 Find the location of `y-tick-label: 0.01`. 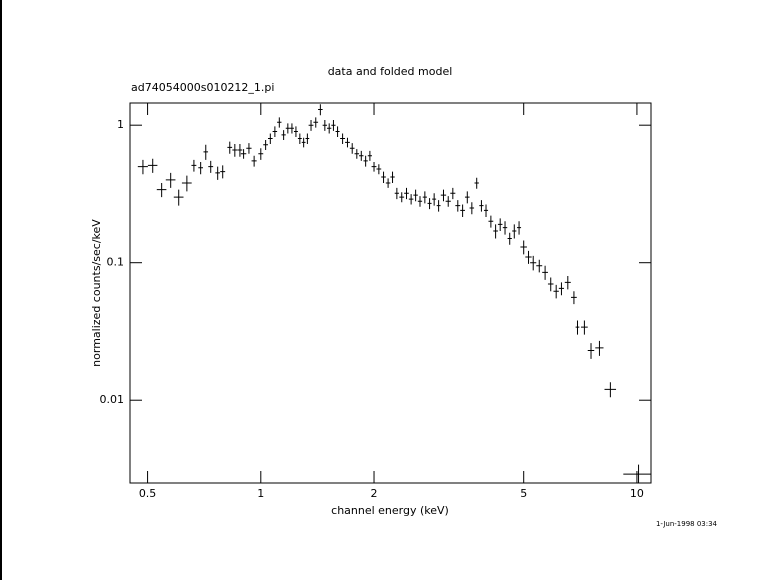

y-tick-label: 0.01 is located at coordinates (112, 399).